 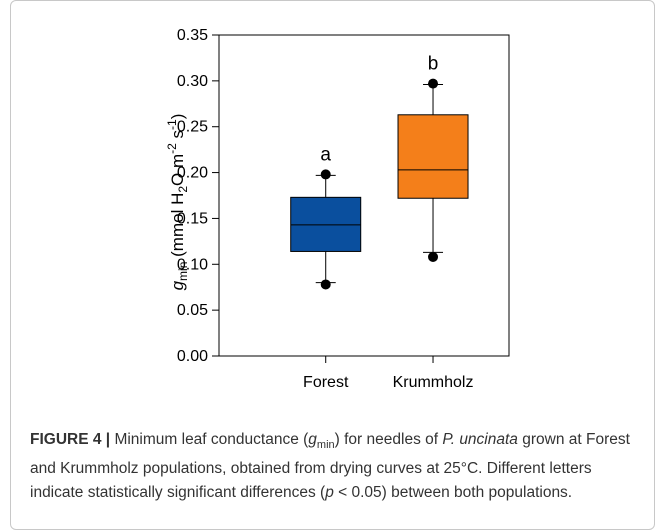 I want to click on box-krummholz: b, so click(x=433, y=158).